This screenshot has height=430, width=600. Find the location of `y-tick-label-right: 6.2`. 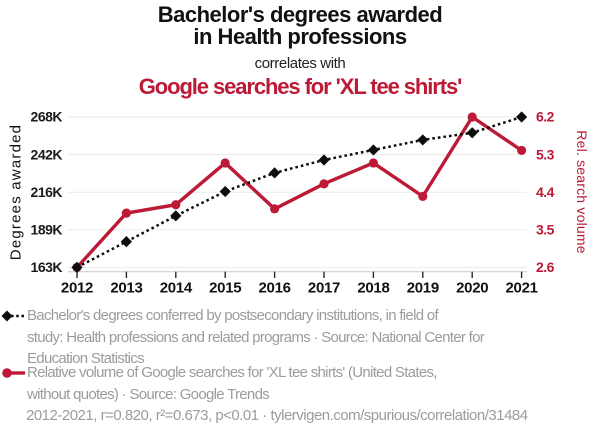

y-tick-label-right: 6.2 is located at coordinates (545, 117).